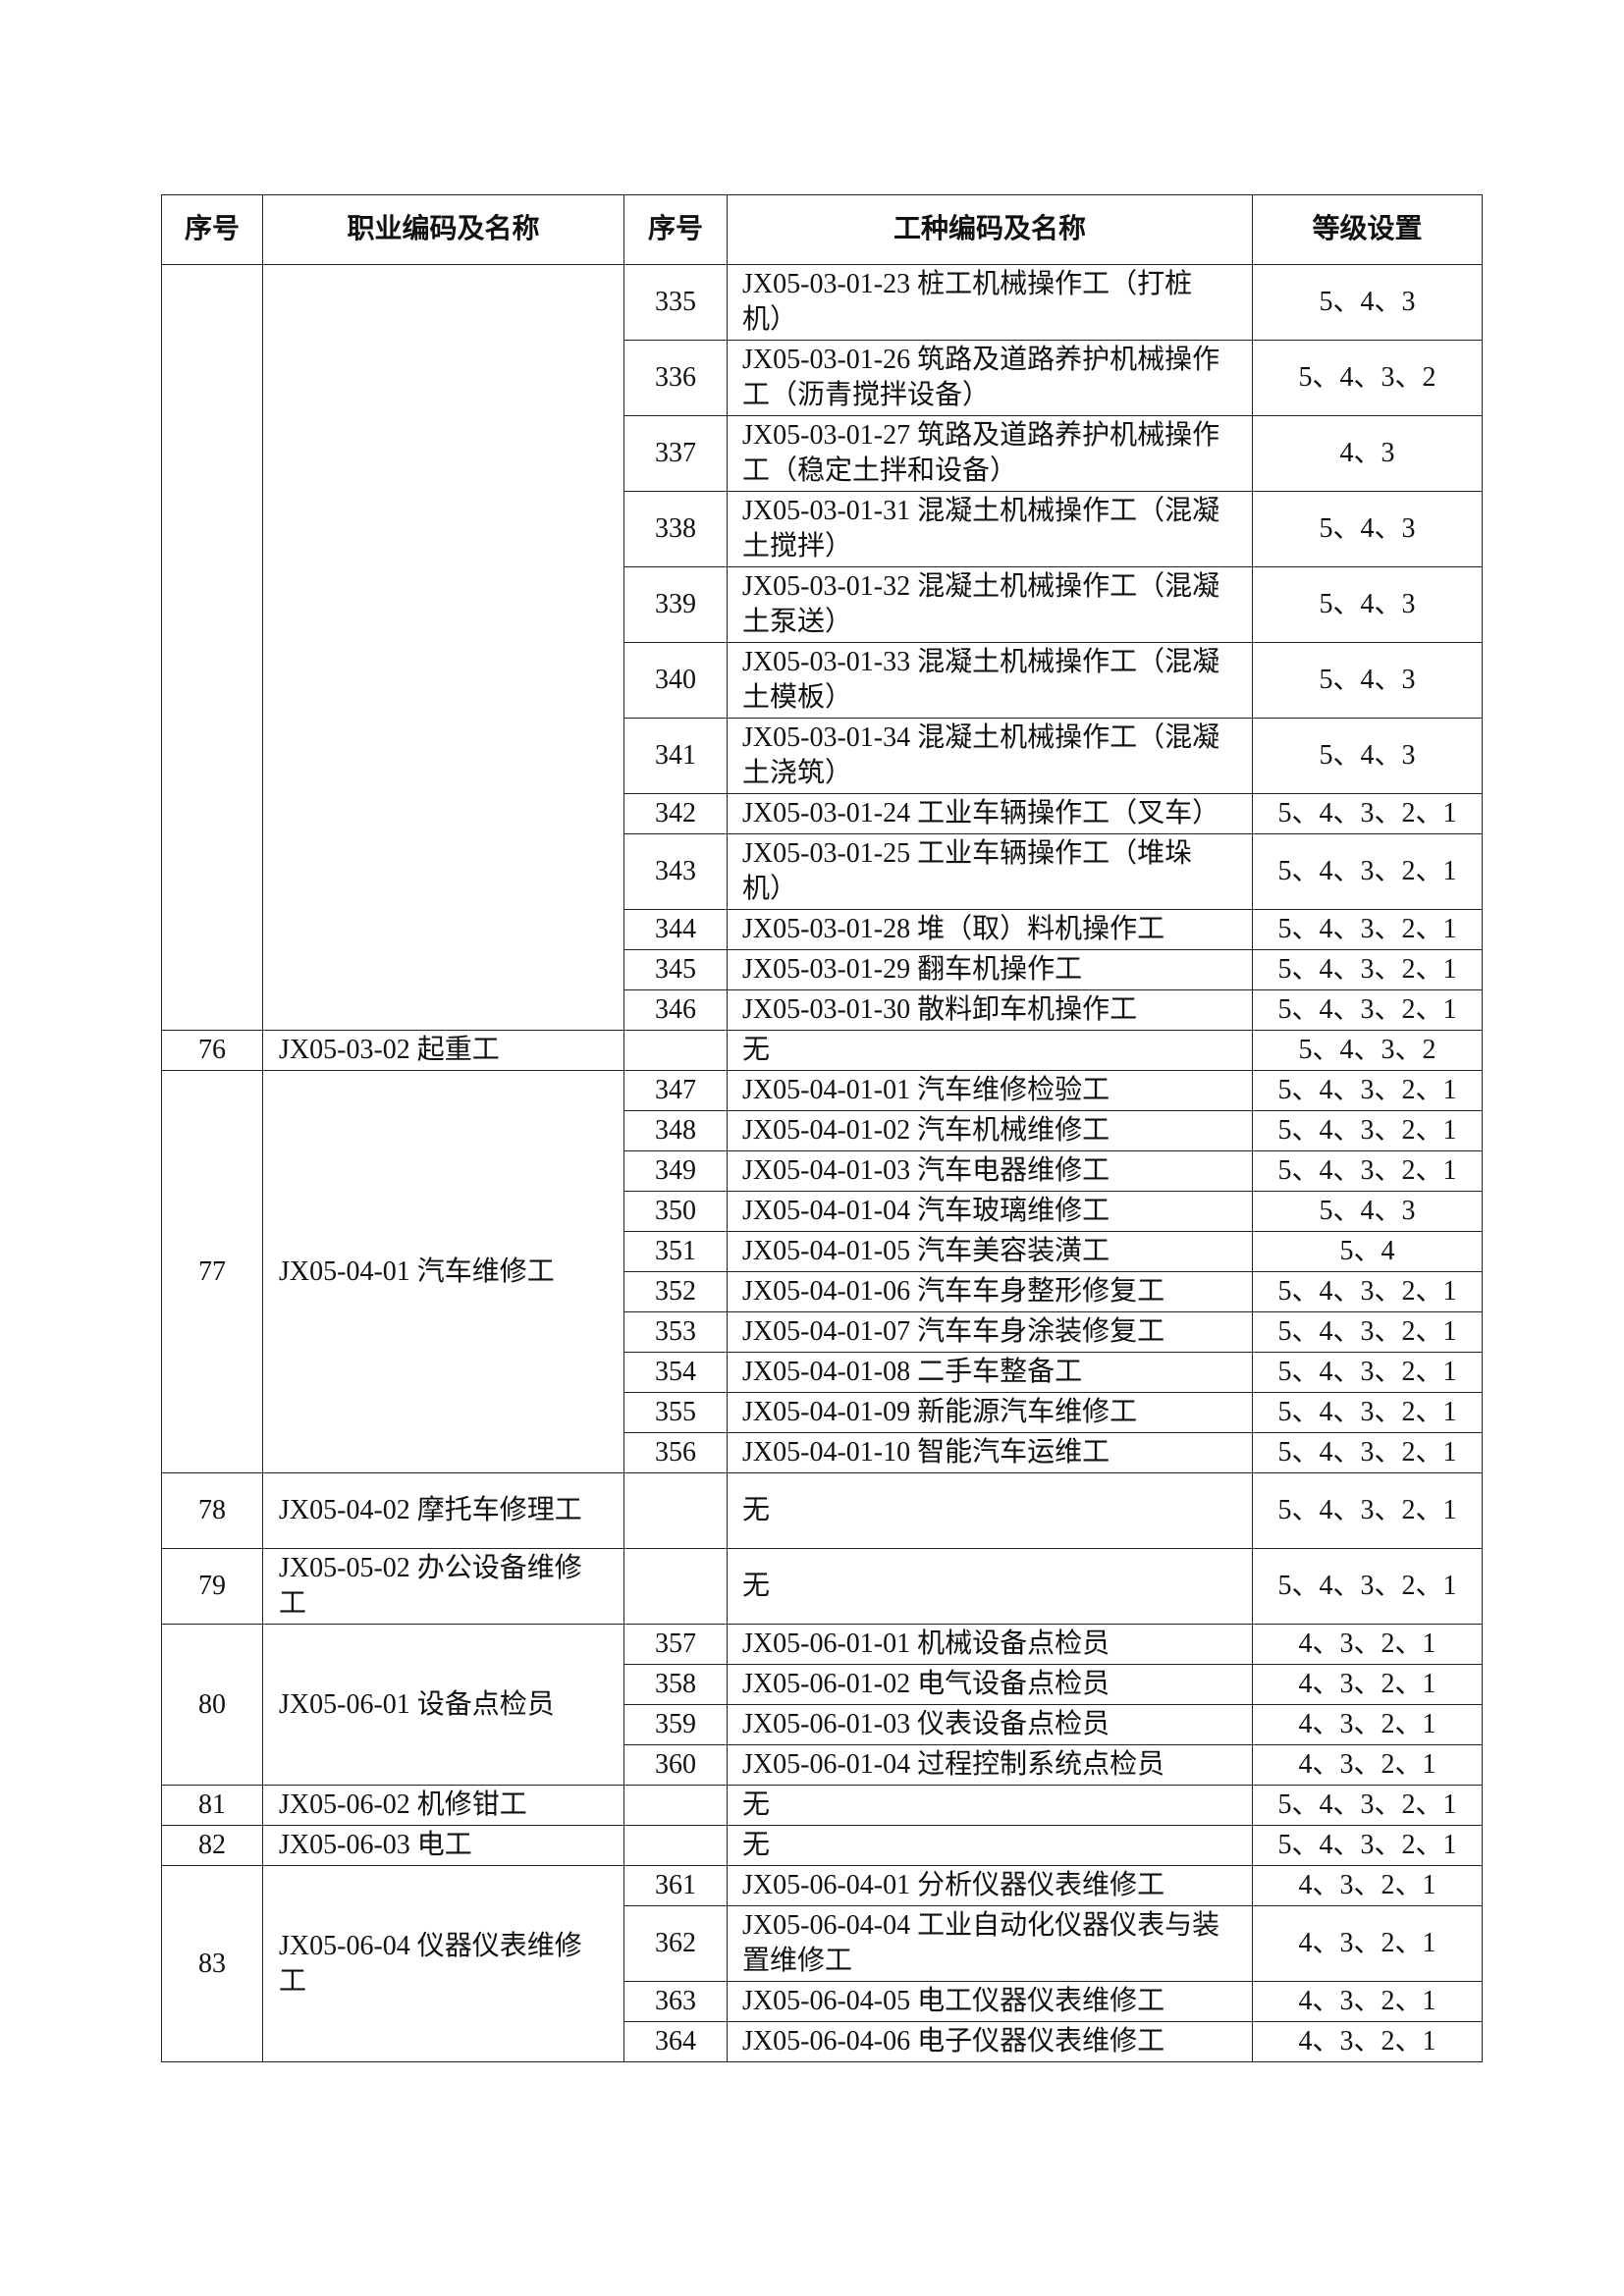 This screenshot has height=2296, width=1624. I want to click on worktype-seq: 348, so click(675, 1130).